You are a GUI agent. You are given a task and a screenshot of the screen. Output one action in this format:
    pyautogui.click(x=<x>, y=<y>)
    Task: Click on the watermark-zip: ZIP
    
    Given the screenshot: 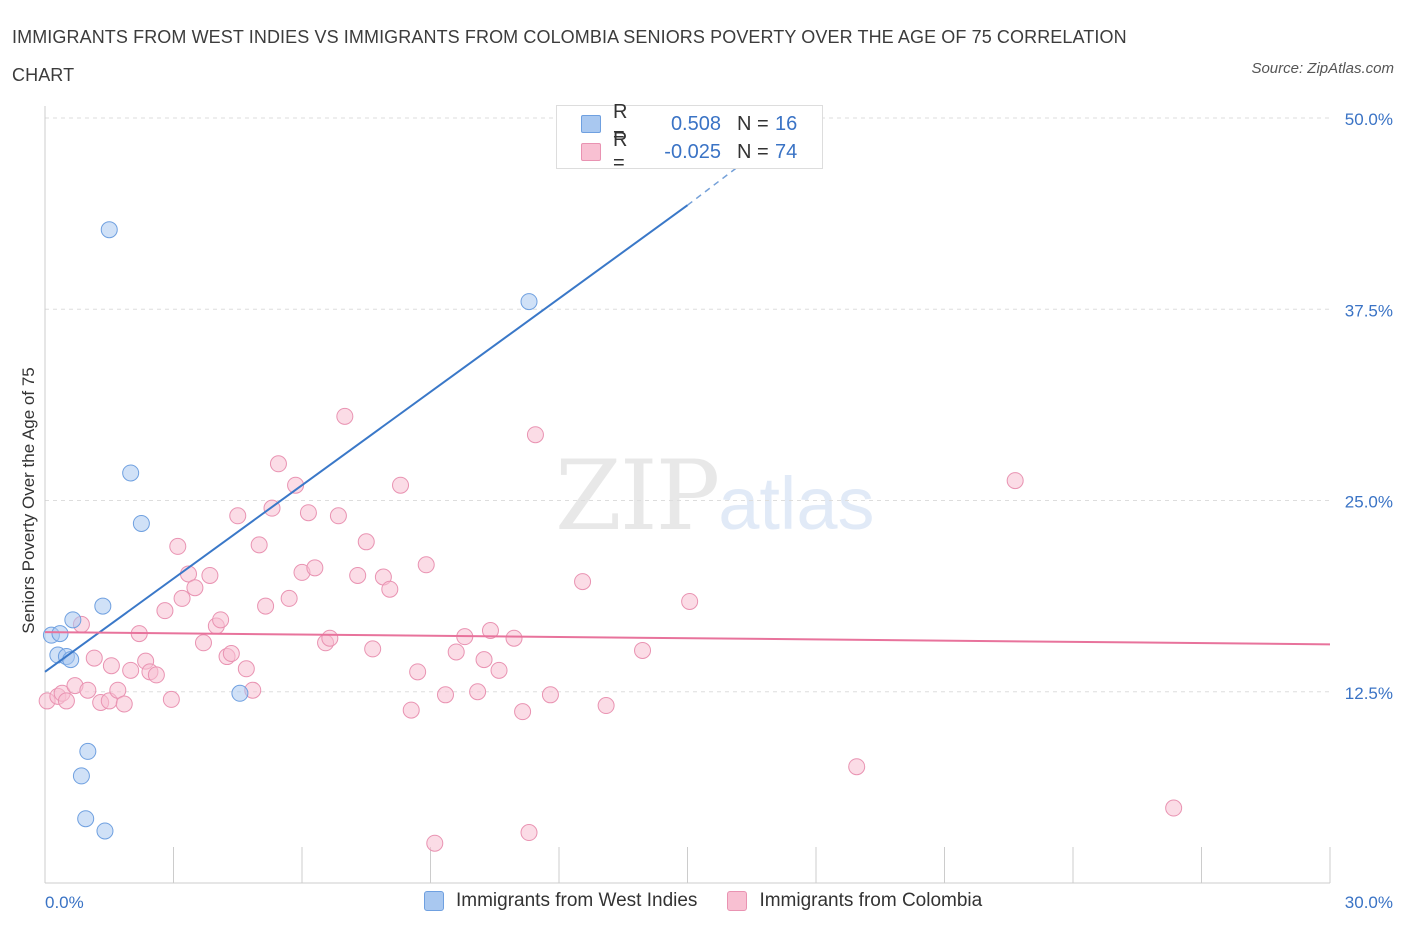 What is the action you would take?
    pyautogui.click(x=637, y=496)
    